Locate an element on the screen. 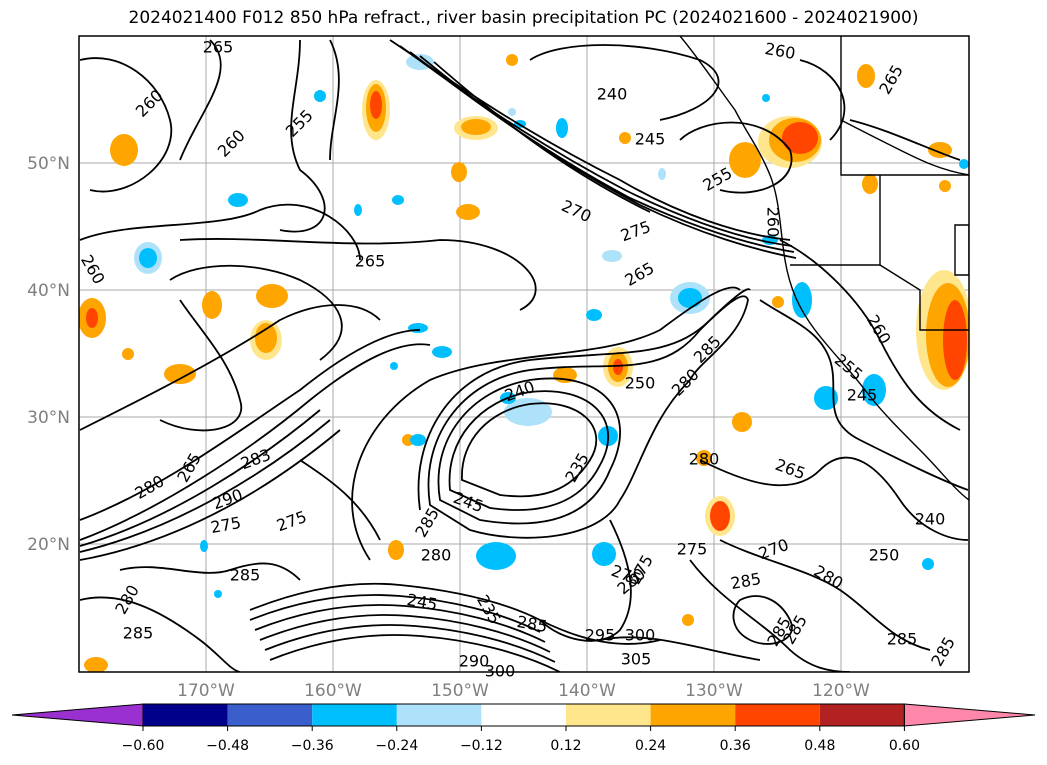 The width and height of the screenshot is (1047, 765). colorbar-extend-right is located at coordinates (969, 715).